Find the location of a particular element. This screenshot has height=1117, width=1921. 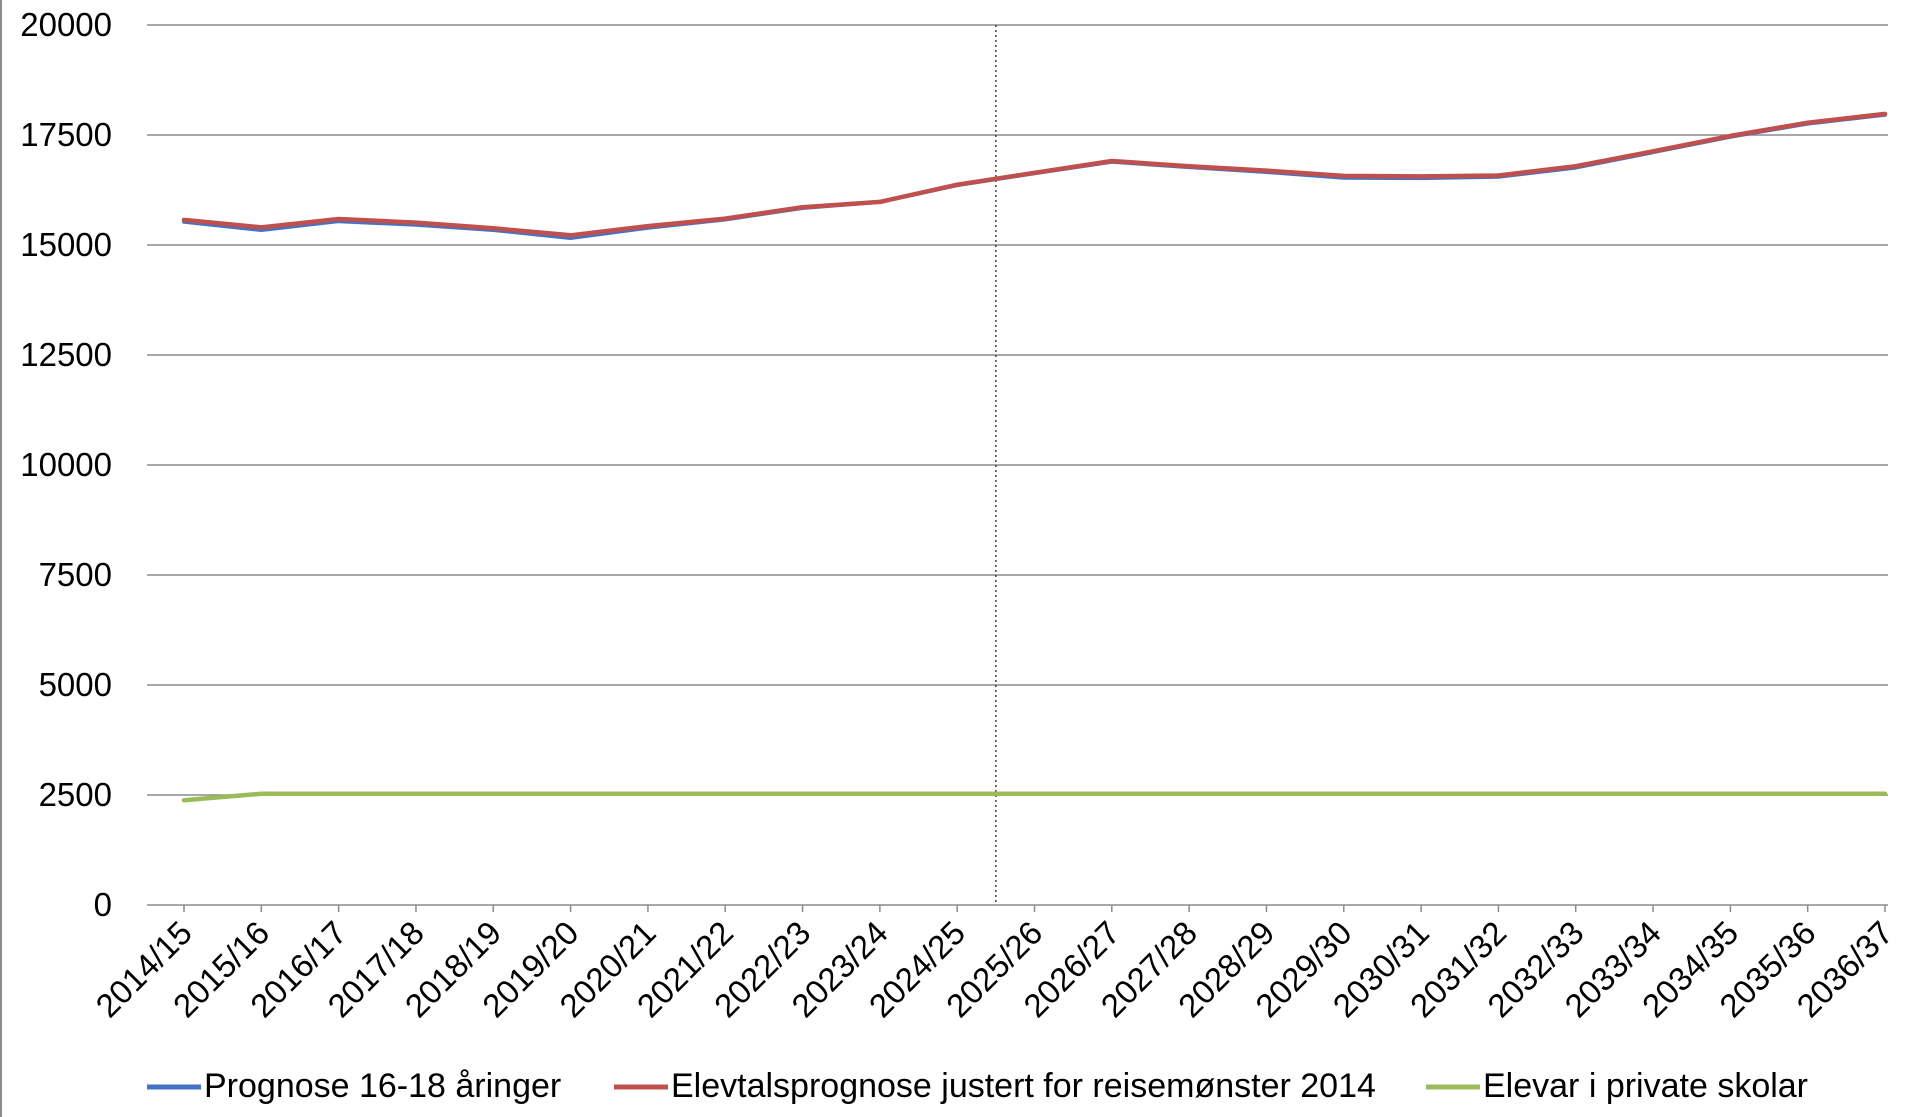

y-tick-label: 0 is located at coordinates (103, 904).